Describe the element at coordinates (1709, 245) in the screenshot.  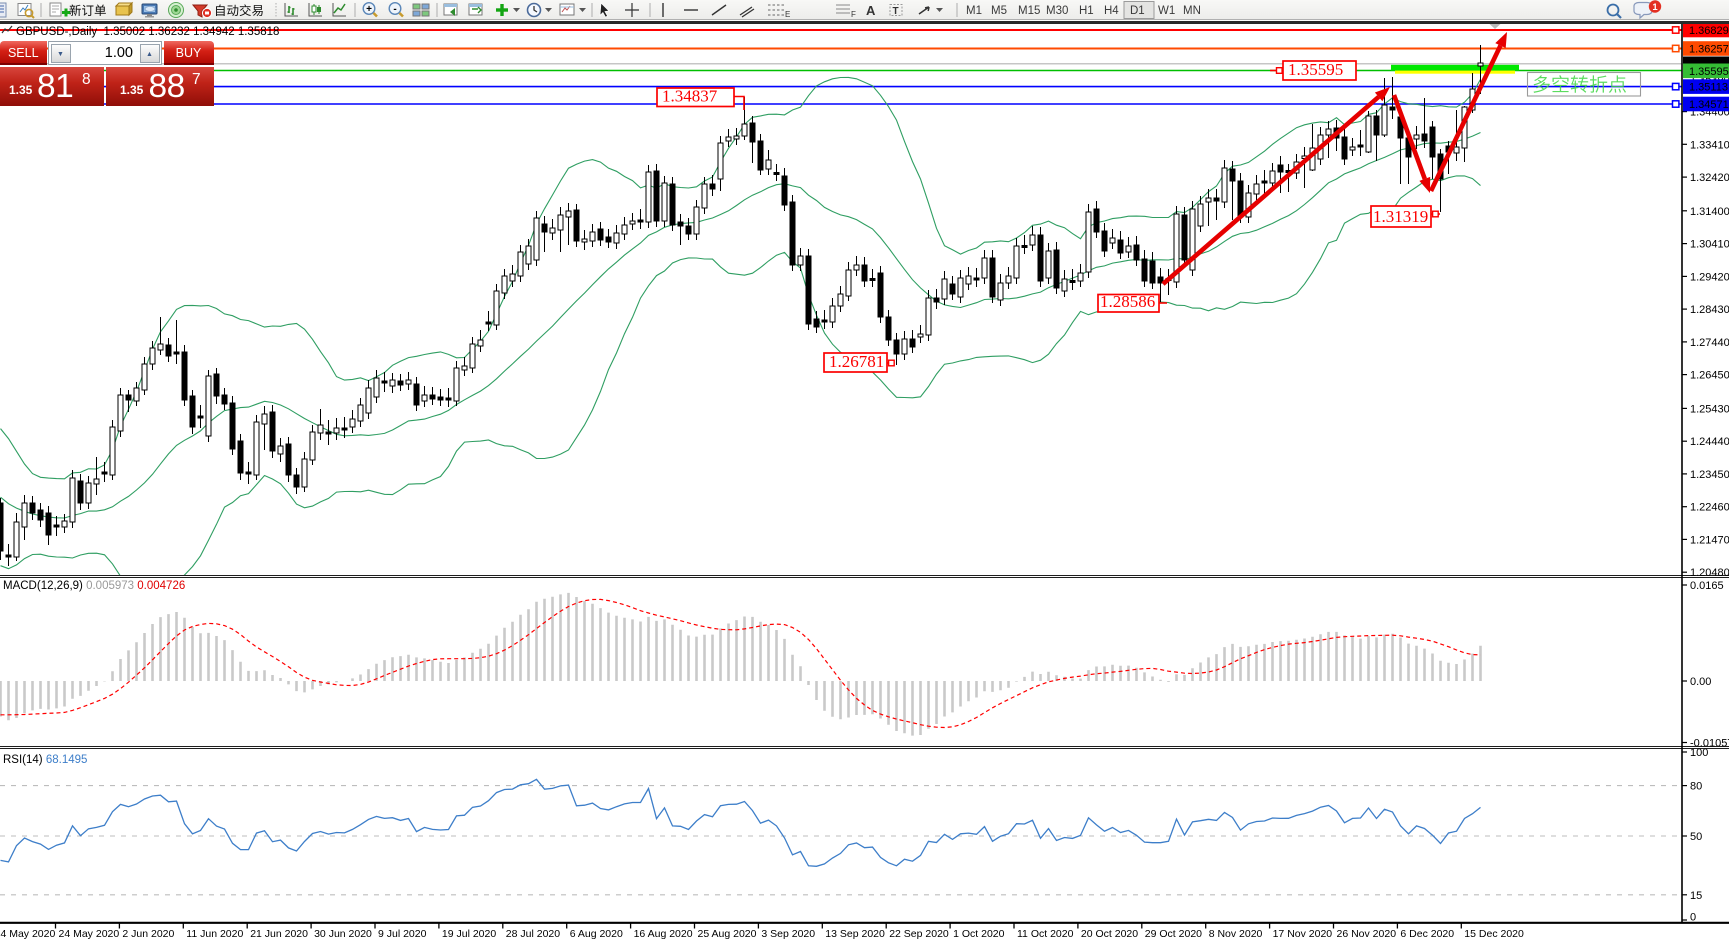
I see `svg-text: 1.30410` at that location.